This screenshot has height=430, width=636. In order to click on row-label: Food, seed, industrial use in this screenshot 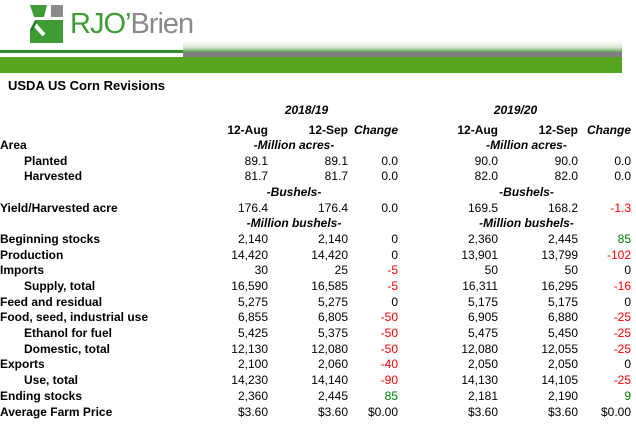, I will do `click(74, 317)`.